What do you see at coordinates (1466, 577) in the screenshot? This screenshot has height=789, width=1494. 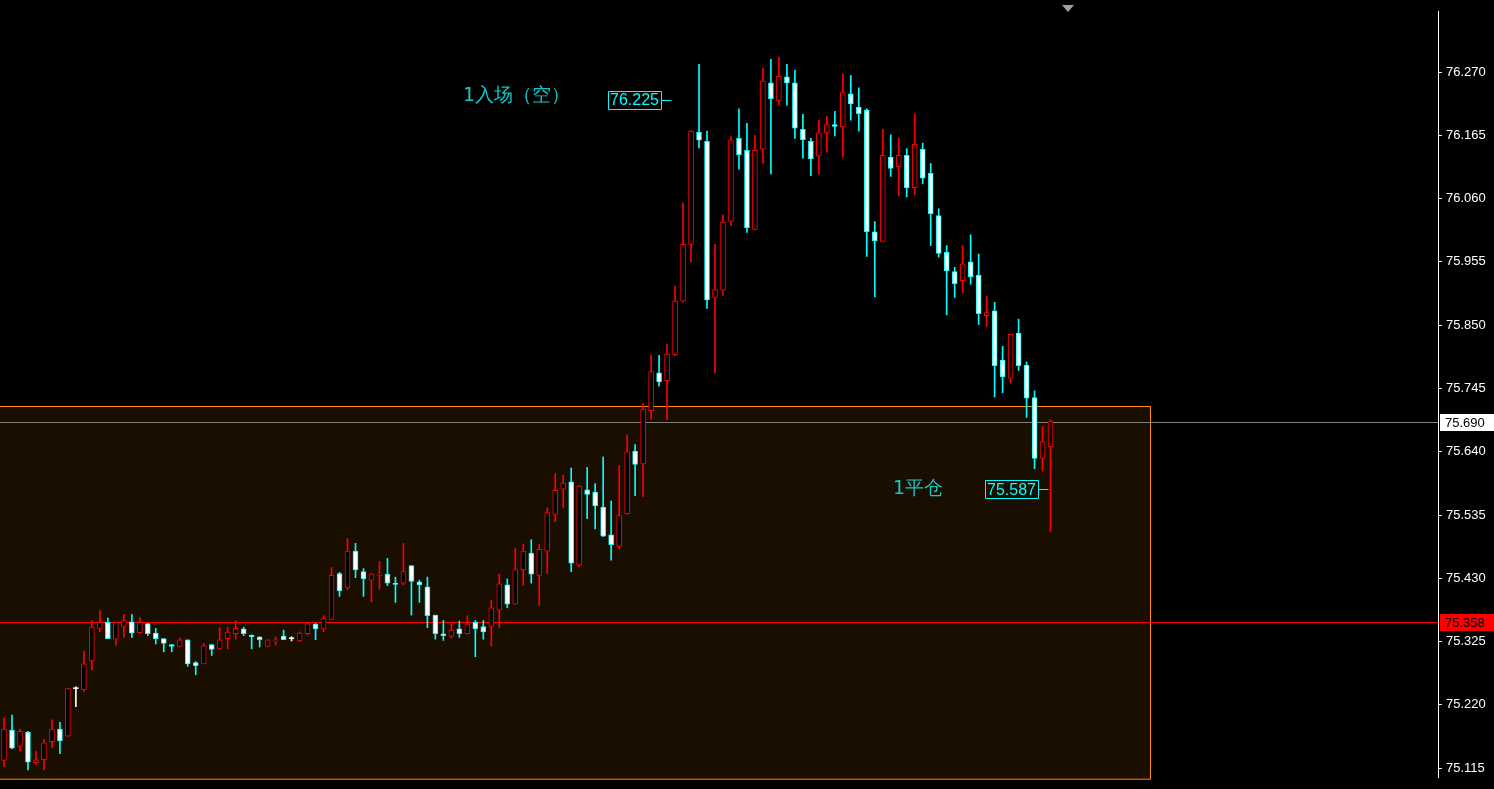 I see `y-tick-label: 75.430` at bounding box center [1466, 577].